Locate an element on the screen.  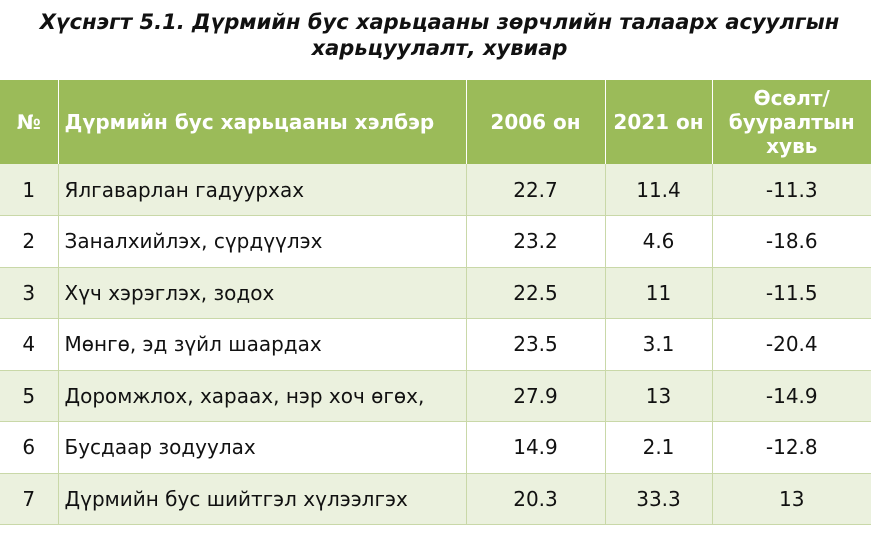
cell-2006: 20.3 is located at coordinates (536, 499).